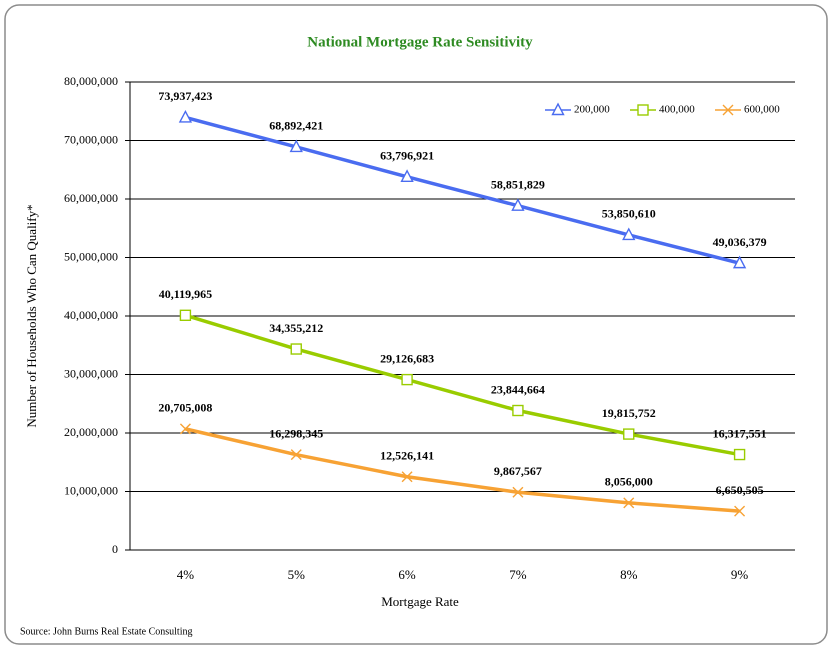 This screenshot has height=650, width=833. What do you see at coordinates (629, 214) in the screenshot?
I see `data-label: 53,850,610` at bounding box center [629, 214].